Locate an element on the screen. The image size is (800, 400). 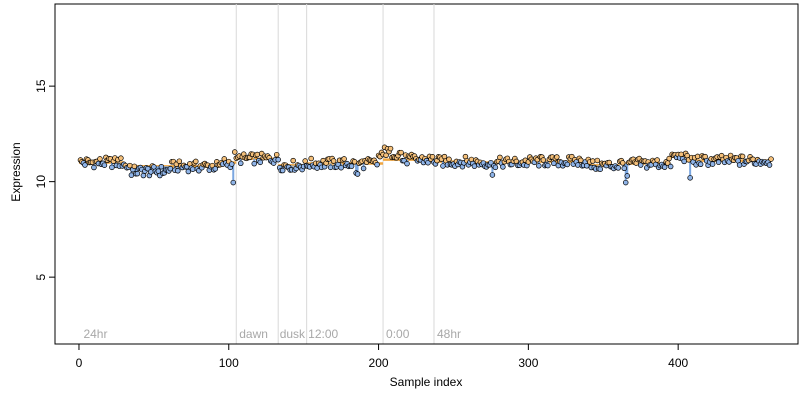
y-tick-label-1: 10 is located at coordinates (41, 182).